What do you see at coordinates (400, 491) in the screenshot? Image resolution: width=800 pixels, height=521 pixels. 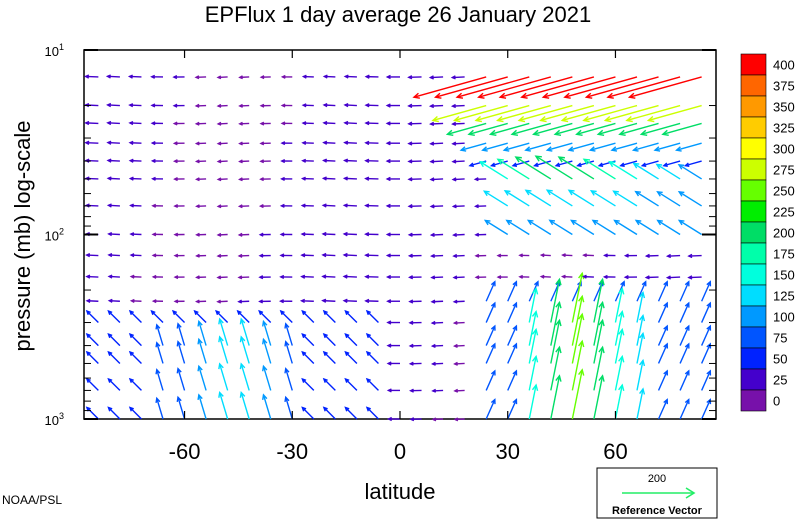 I see `x-axis-label: latitude` at bounding box center [400, 491].